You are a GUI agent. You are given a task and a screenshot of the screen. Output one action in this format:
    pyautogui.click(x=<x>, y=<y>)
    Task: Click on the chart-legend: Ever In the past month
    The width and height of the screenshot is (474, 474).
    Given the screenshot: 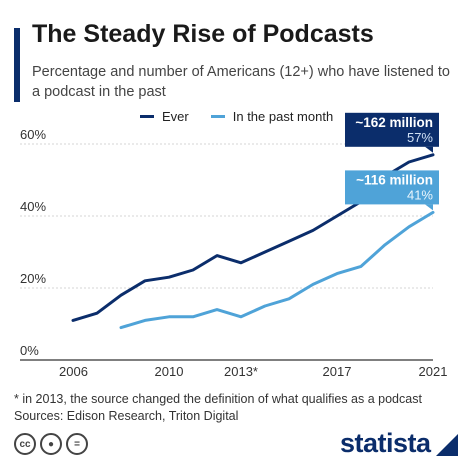 What is the action you would take?
    pyautogui.click(x=236, y=116)
    